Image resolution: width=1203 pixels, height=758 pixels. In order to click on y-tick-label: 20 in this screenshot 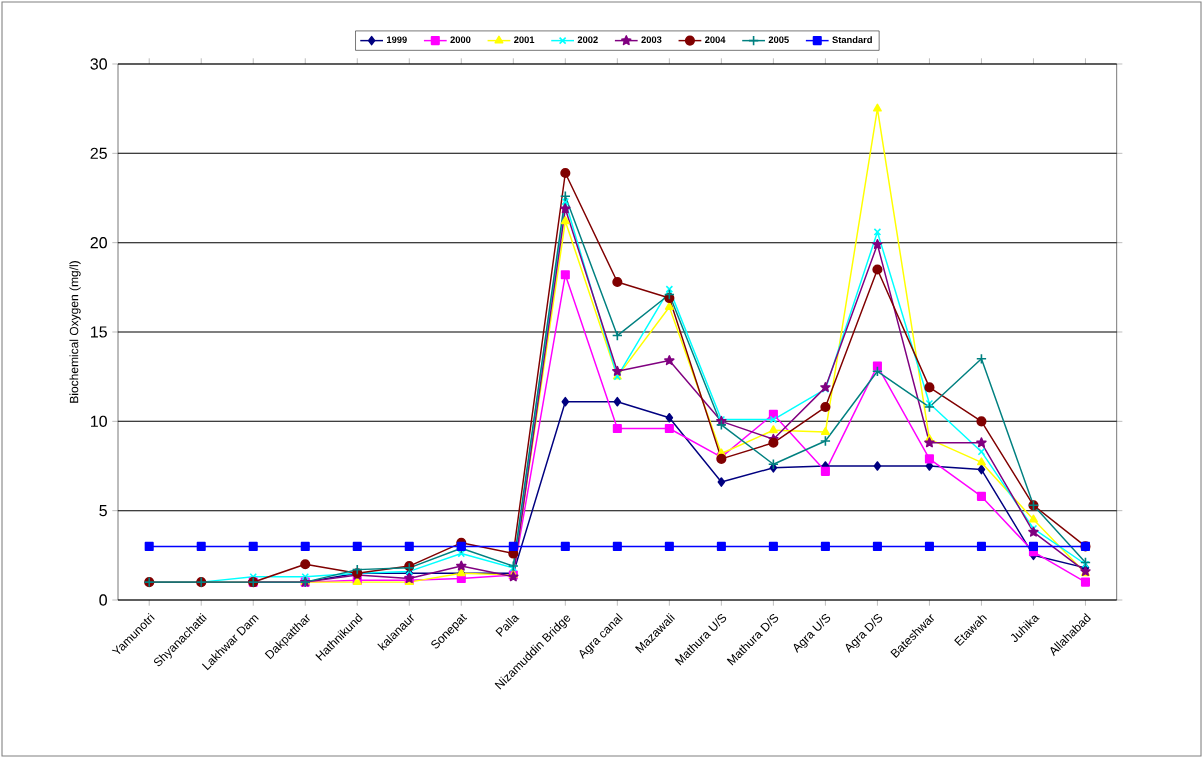, I will do `click(98, 243)`.